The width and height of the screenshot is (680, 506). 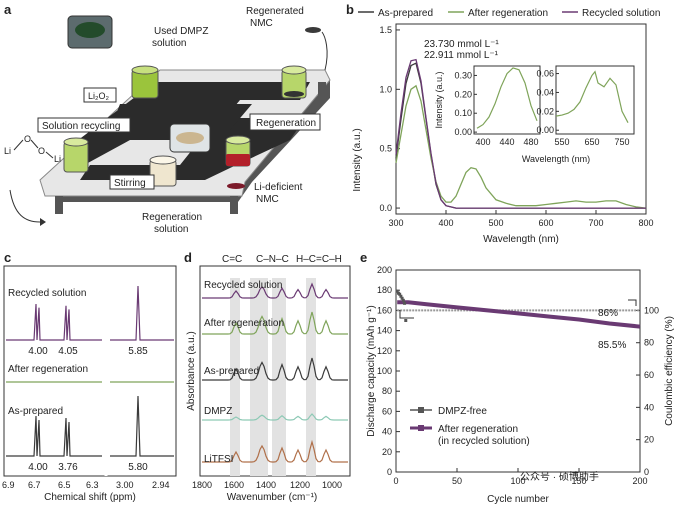 What do you see at coordinates (457, 481) in the screenshot?
I see `e-xtick-50: 50` at bounding box center [457, 481].